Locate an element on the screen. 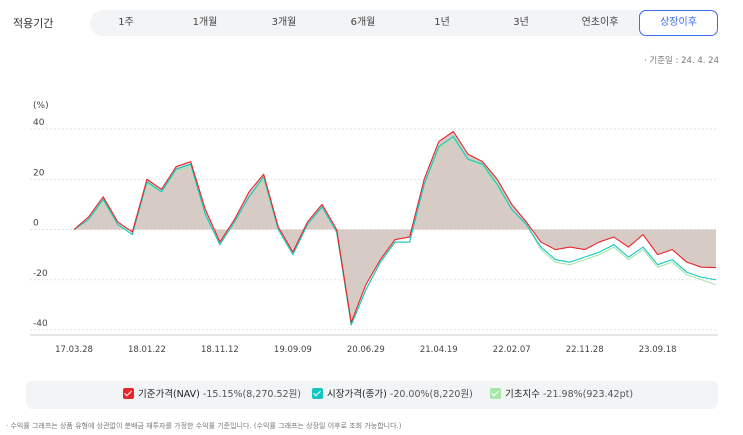 This screenshot has width=743, height=435. legend-item-market-price: 시장가격(종가) -20.00%(8,220원) is located at coordinates (392, 395).